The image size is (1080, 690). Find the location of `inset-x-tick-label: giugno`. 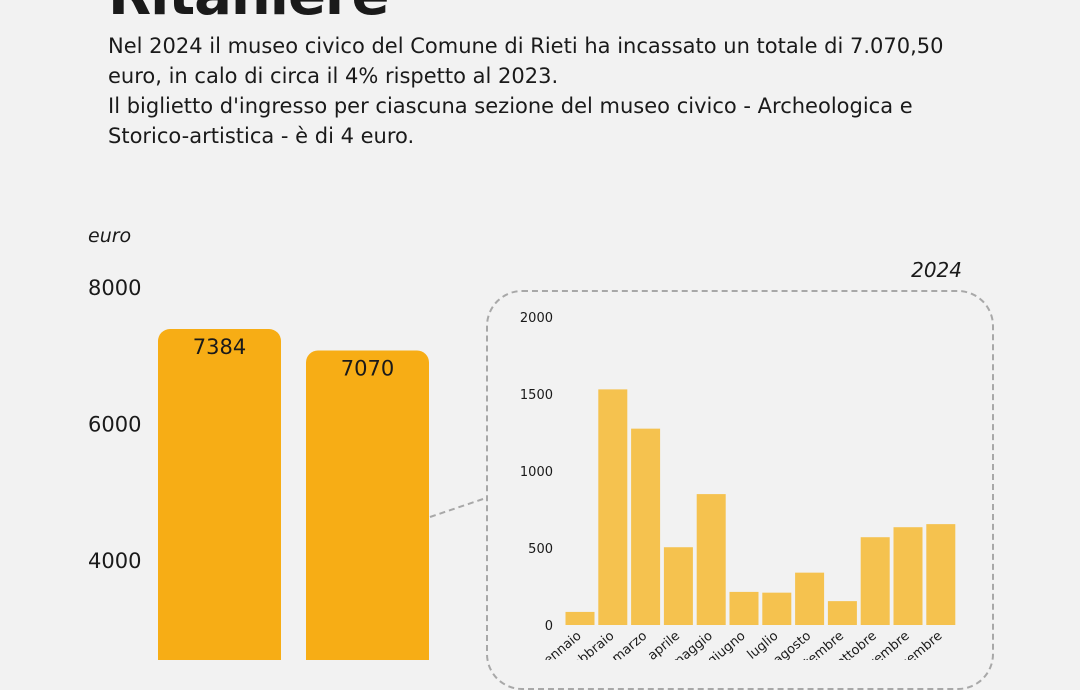

inset-x-tick-label: giugno is located at coordinates (727, 644).